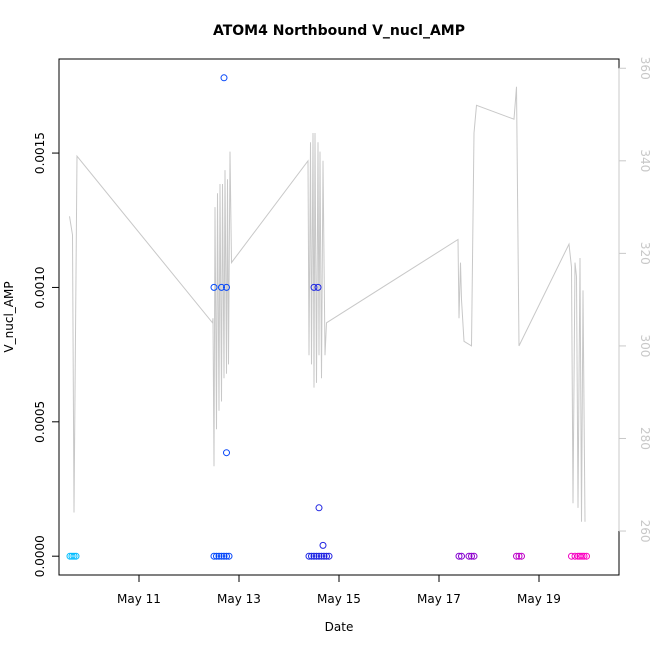 The image size is (650, 650). I want to click on y-tick-label: 0.0000, so click(40, 556).